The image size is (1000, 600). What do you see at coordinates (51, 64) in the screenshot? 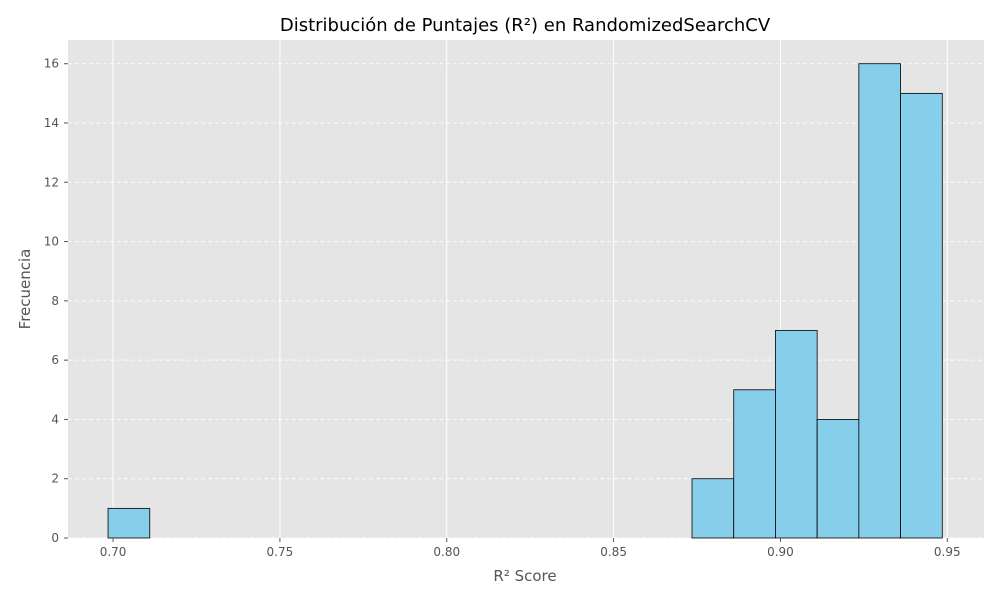
I see `y-tick-label: 16` at bounding box center [51, 64].